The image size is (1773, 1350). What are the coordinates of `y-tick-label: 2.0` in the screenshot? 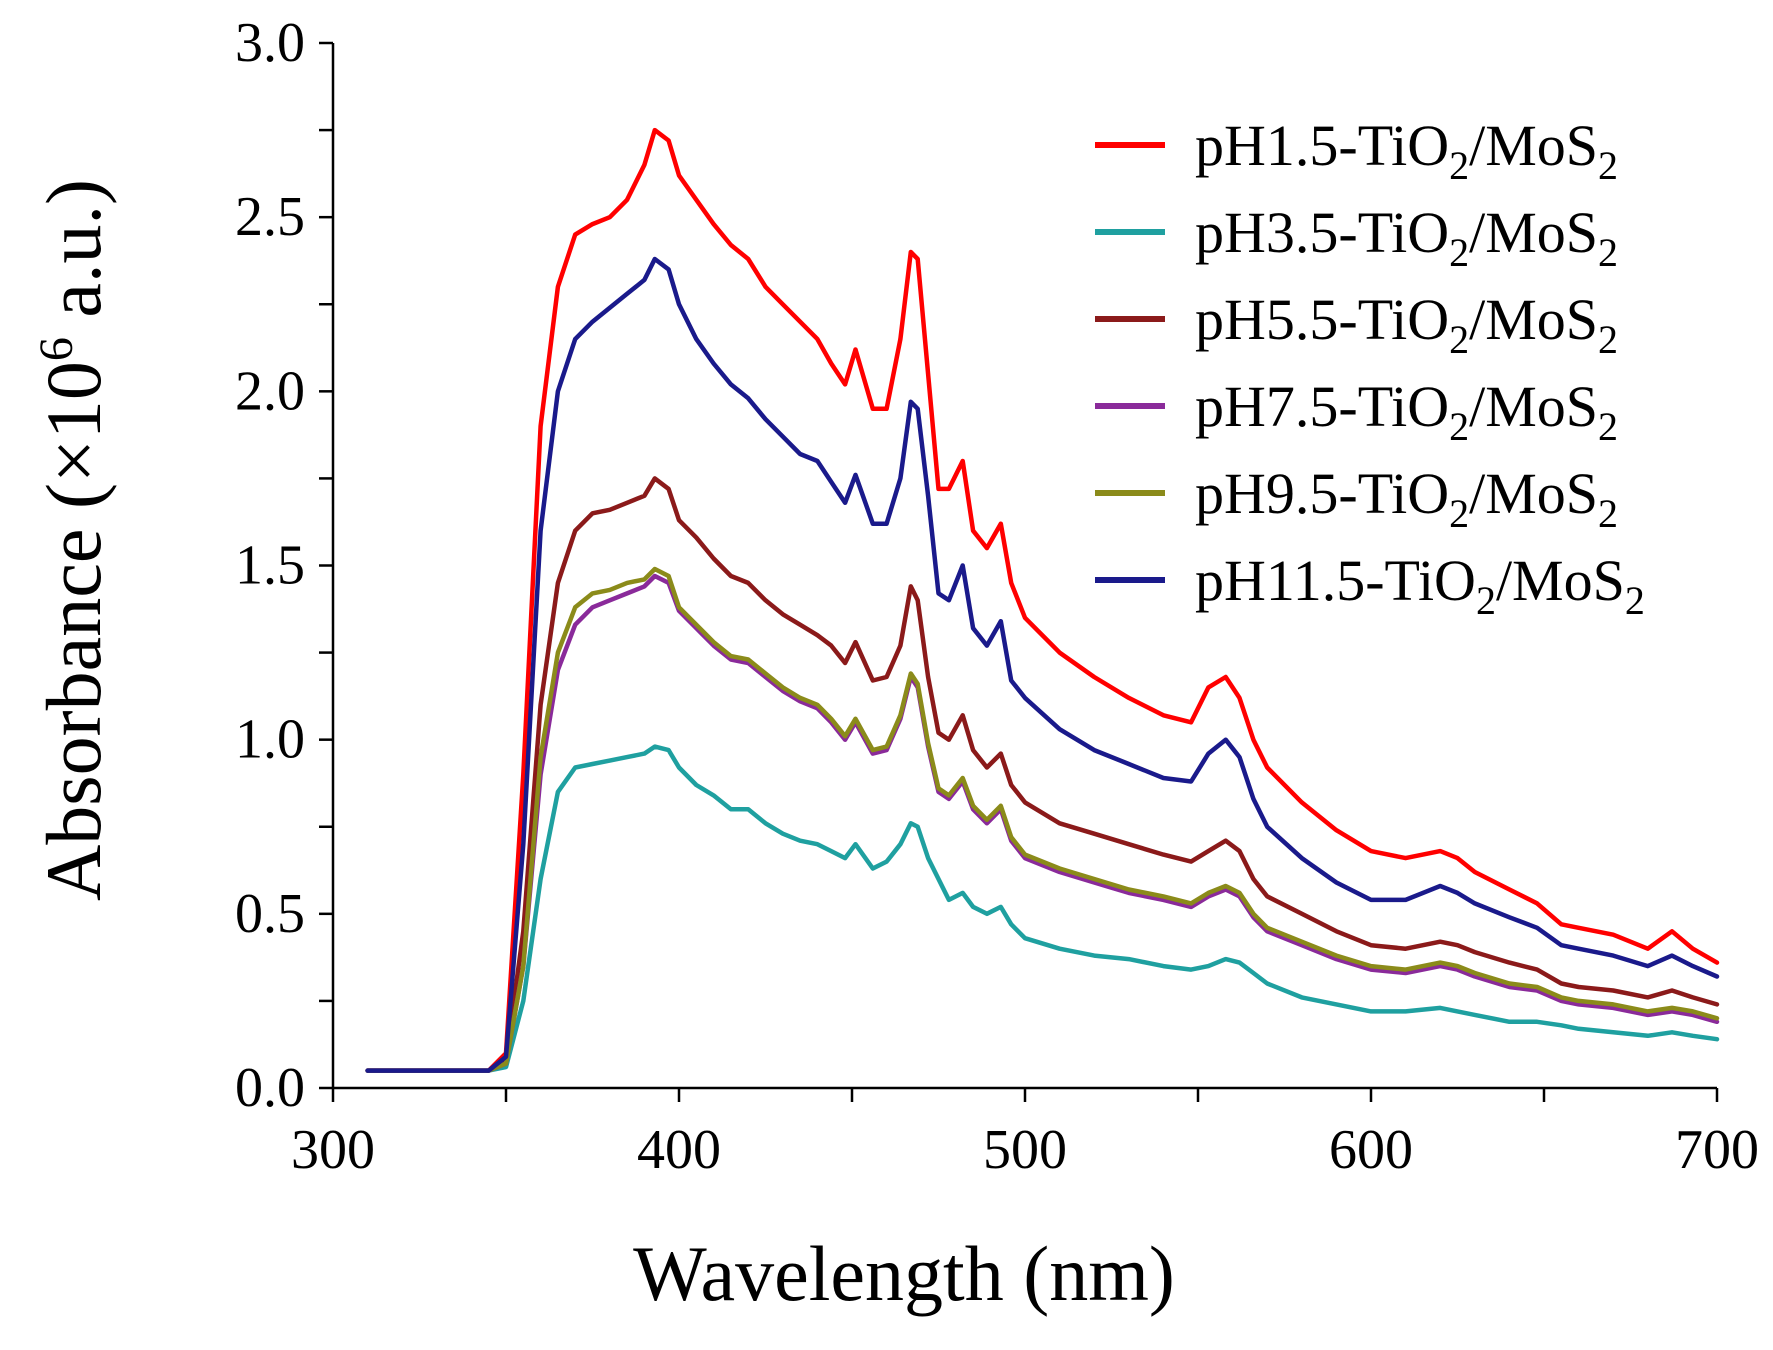 It's located at (270, 391).